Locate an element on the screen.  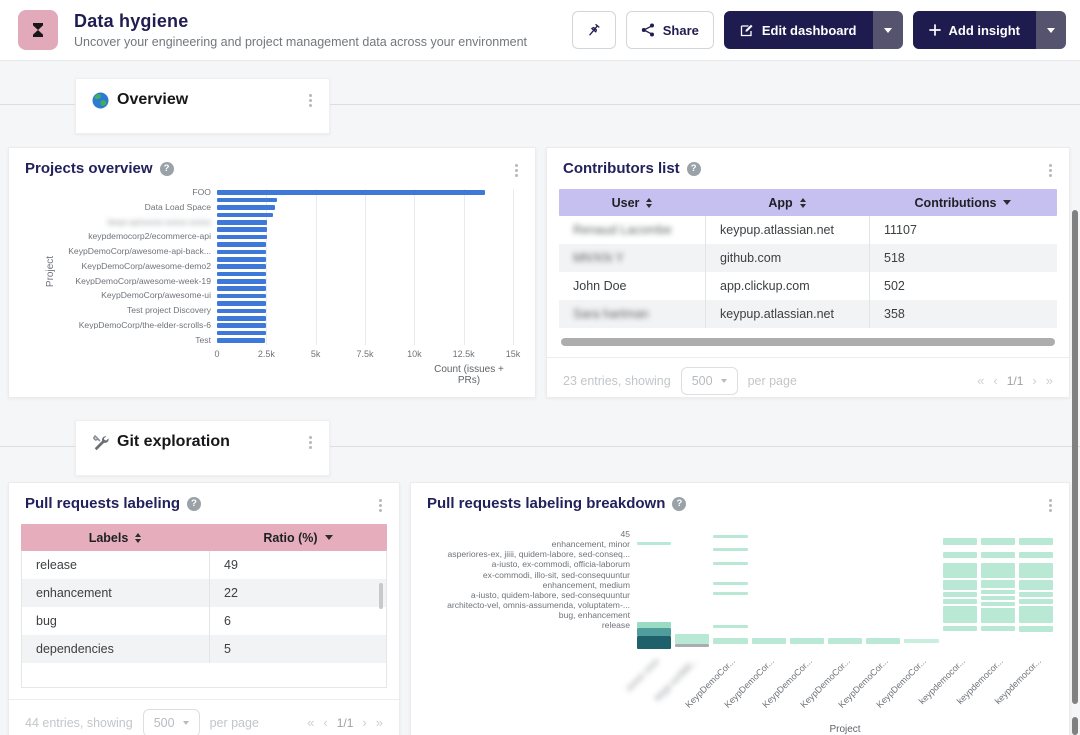
pr-labeling-menu-button is located at coordinates (380, 504).